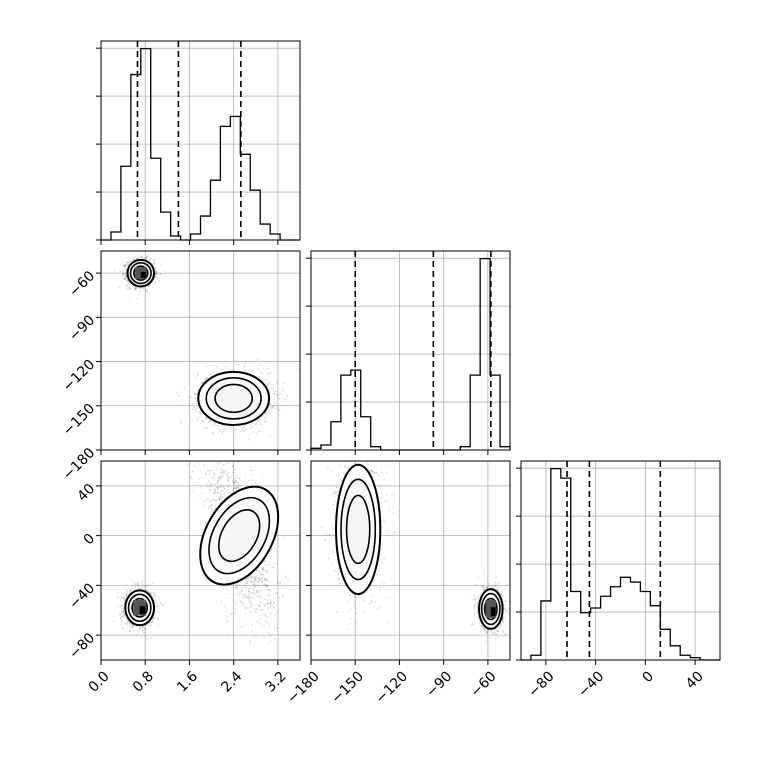 The image size is (760, 764). I want to click on density-peak, so click(143, 610).